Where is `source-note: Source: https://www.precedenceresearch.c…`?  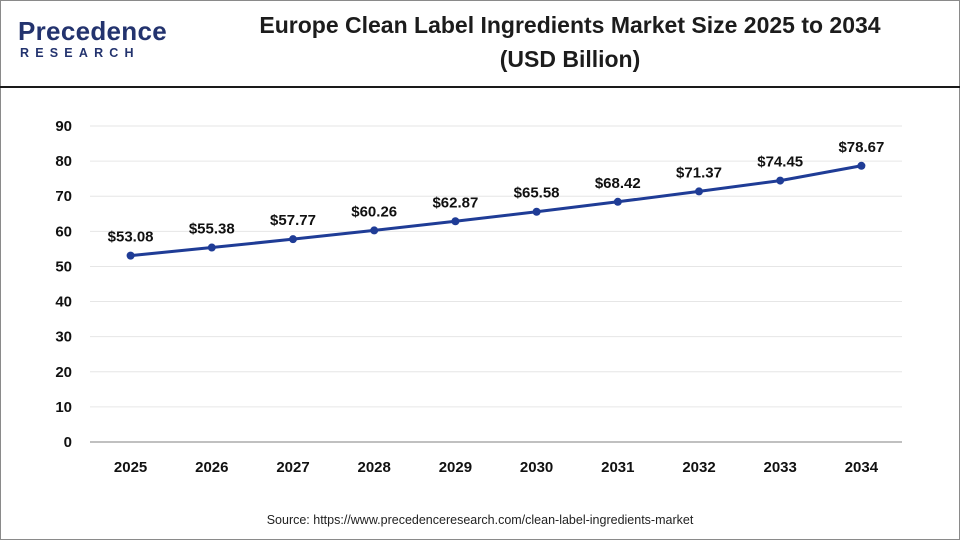 source-note: Source: https://www.precedenceresearch.c… is located at coordinates (480, 520).